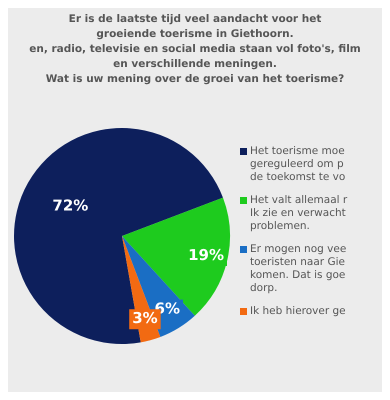 This screenshot has height=400, width=390. What do you see at coordinates (299, 213) in the screenshot?
I see `legend-label: Het valt allemaal r Ik zie en verwacht problemen.` at bounding box center [299, 213].